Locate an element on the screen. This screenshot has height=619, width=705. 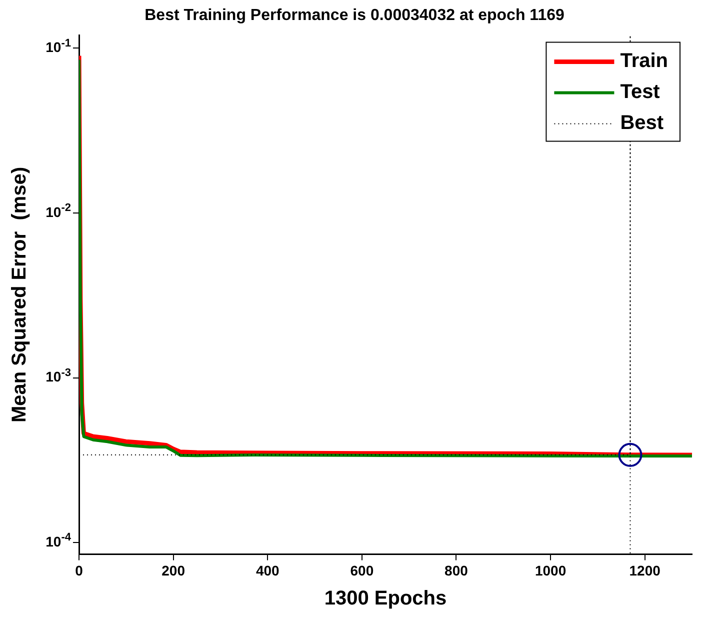
x-axis-title: 1300 Epochs is located at coordinates (385, 599).